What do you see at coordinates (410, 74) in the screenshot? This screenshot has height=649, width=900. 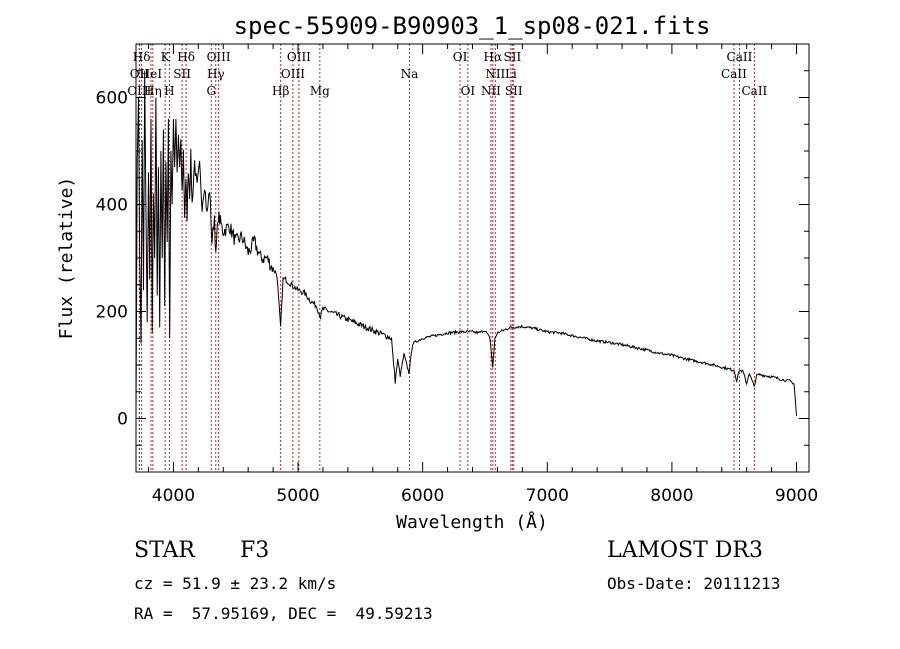 I see `line-marker-label-16: Na` at bounding box center [410, 74].